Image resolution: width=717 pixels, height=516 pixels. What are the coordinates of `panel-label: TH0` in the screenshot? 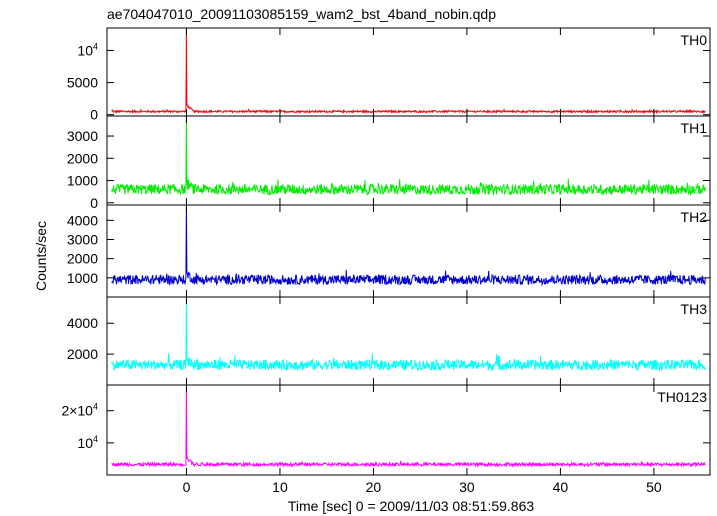 It's located at (694, 40).